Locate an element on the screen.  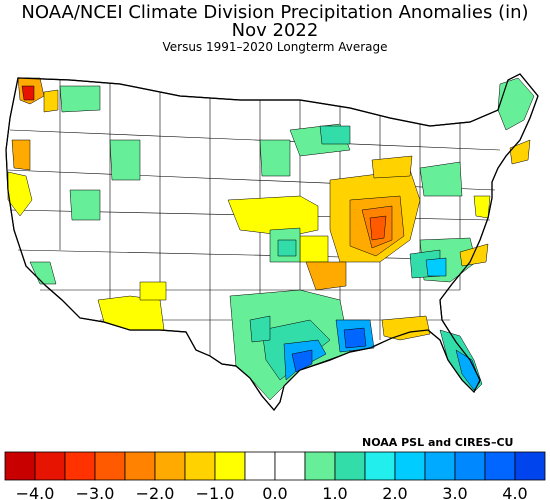
legend-tick-label: 1.0 is located at coordinates (334, 492).